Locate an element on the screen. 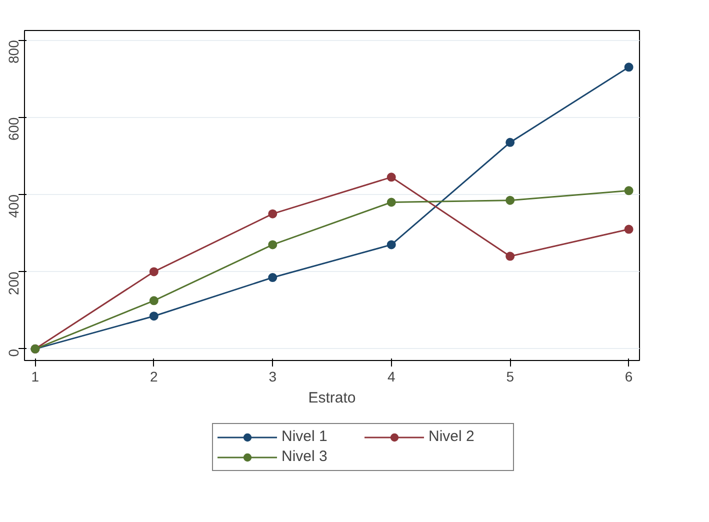  y-tick-label: 600 is located at coordinates (14, 129).